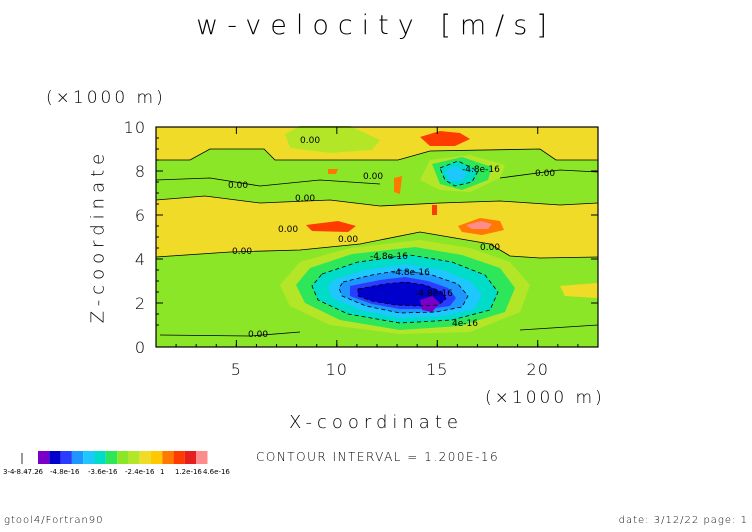  I want to click on y-tick-label: 0, so click(140, 347).